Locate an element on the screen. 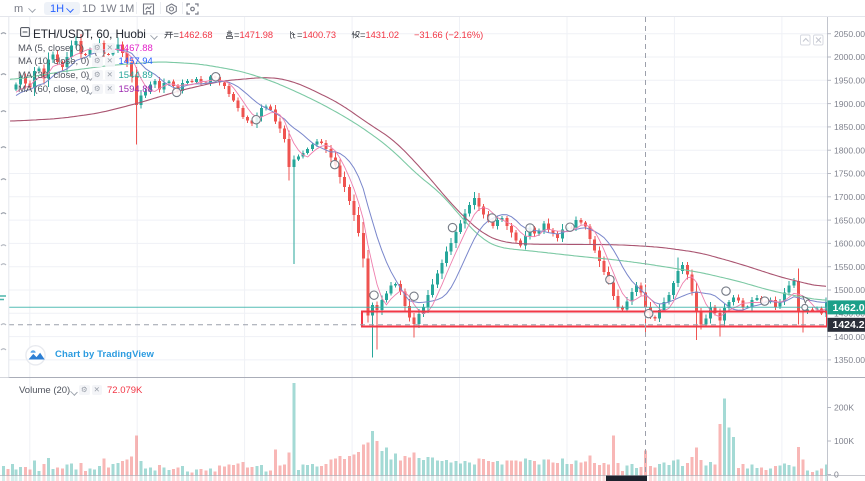 The height and width of the screenshot is (481, 865). svg-text: 1850.00 is located at coordinates (849, 127).